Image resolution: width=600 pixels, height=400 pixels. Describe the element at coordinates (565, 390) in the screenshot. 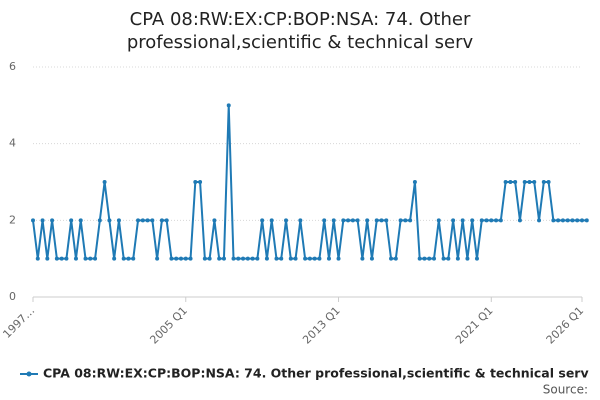

I see `source-label: Source:` at that location.